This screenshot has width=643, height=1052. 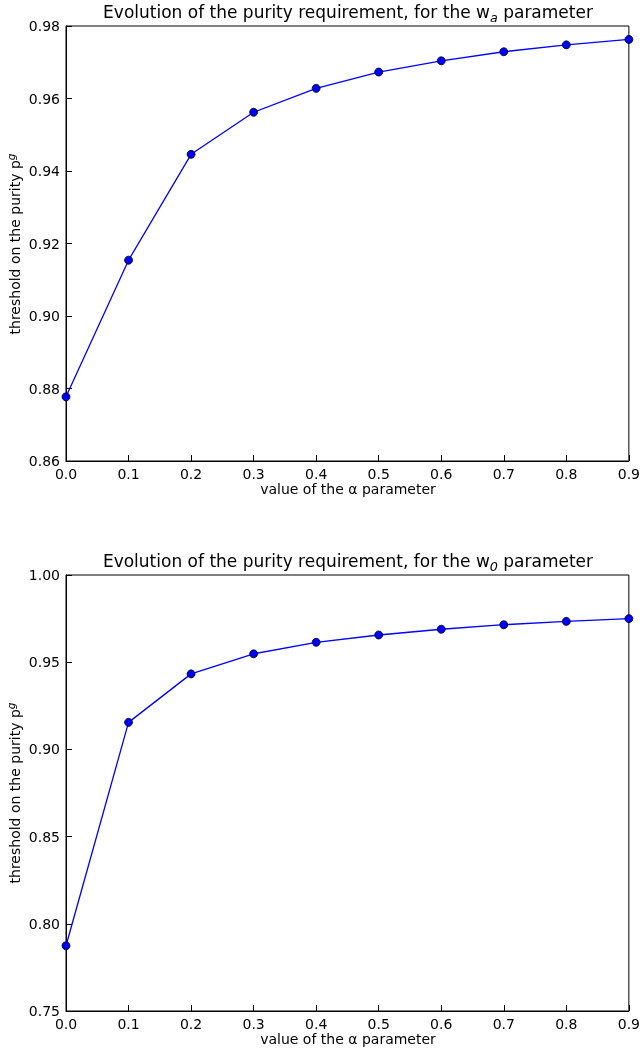 I want to click on y-tick-label: 0.92, so click(x=44, y=243).